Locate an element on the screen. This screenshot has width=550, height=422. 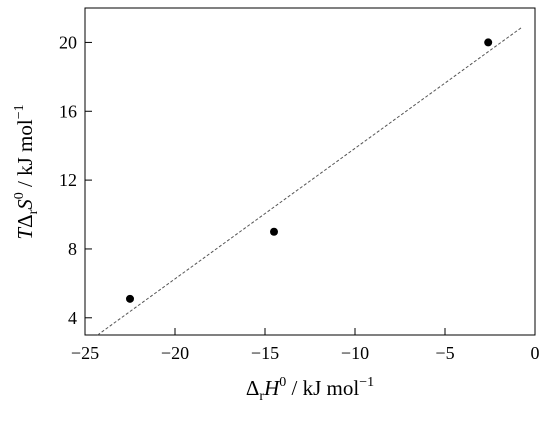
y-label-part: T is located at coordinates (25, 233).